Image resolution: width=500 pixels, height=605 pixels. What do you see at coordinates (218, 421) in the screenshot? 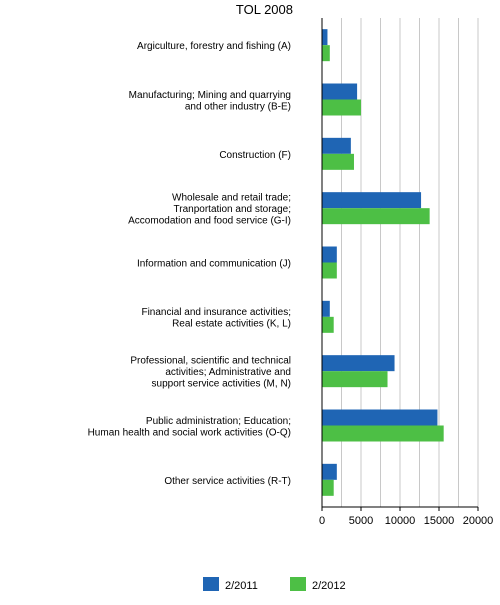
I see `category-label: Public administration; Education;` at bounding box center [218, 421].